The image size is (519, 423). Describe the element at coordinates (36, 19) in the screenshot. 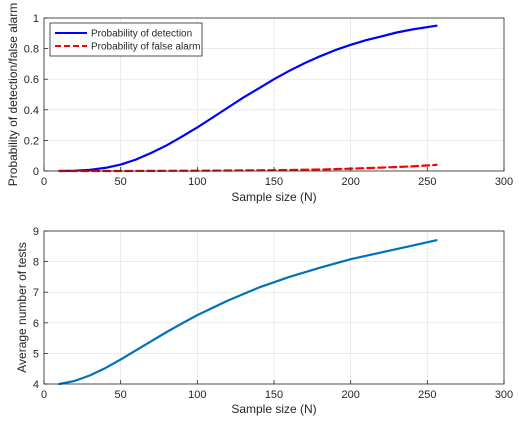

I see `y-tick-label: 1` at that location.